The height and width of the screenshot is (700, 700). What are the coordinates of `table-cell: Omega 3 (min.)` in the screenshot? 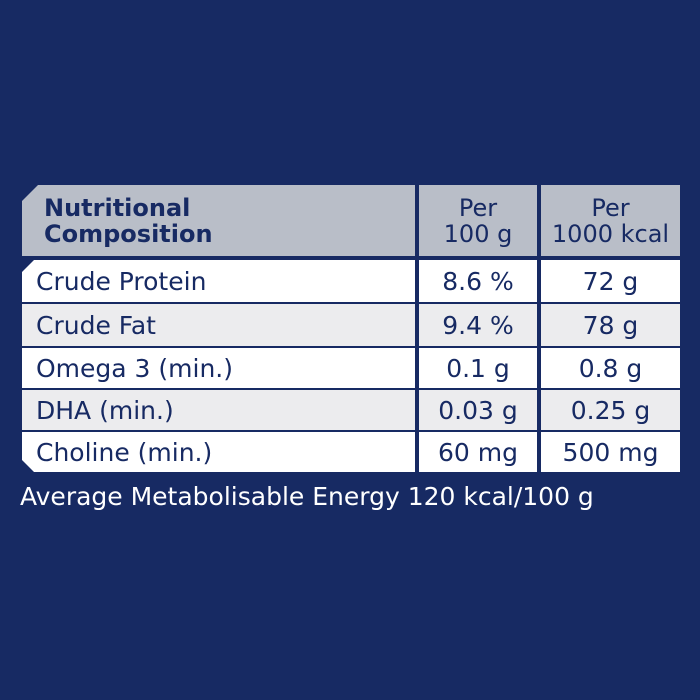 It's located at (218, 368).